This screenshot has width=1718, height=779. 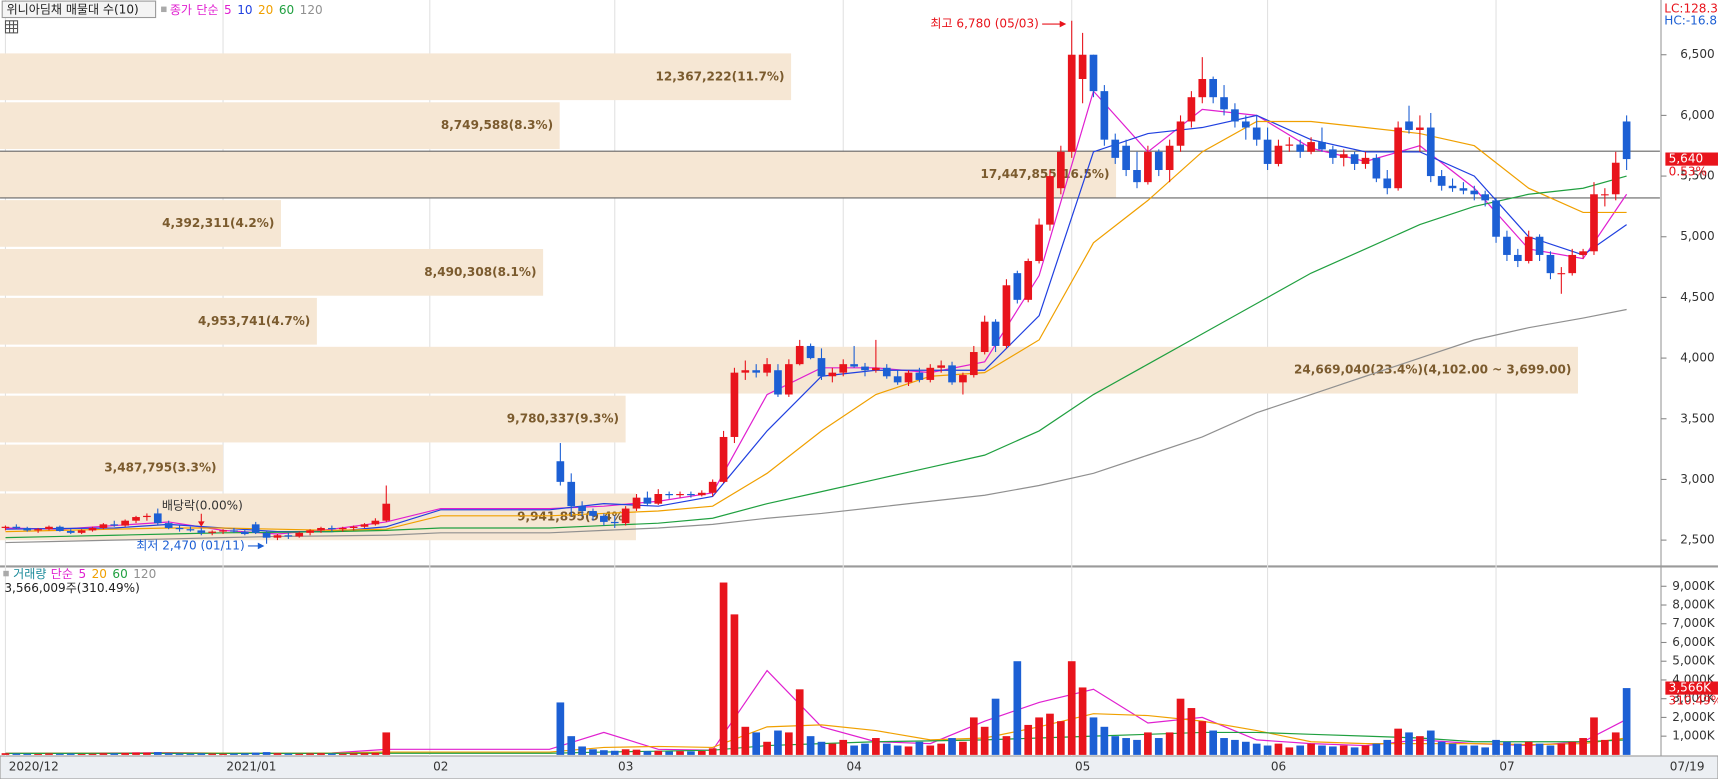 What do you see at coordinates (286, 9) in the screenshot?
I see `legend-entry: 60` at bounding box center [286, 9].